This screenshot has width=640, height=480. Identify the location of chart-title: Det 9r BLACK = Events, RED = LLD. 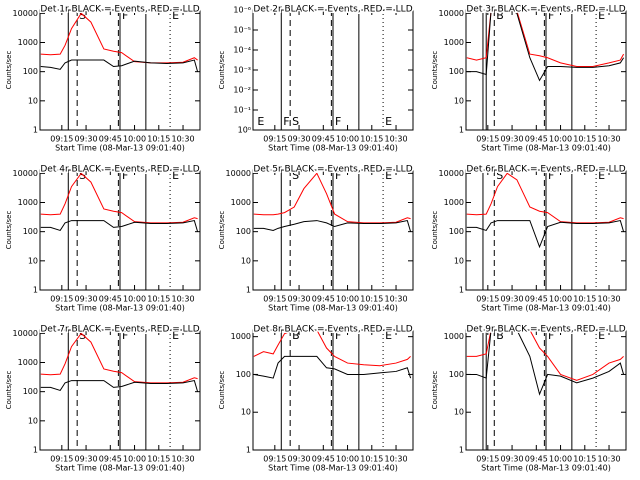
(545, 330).